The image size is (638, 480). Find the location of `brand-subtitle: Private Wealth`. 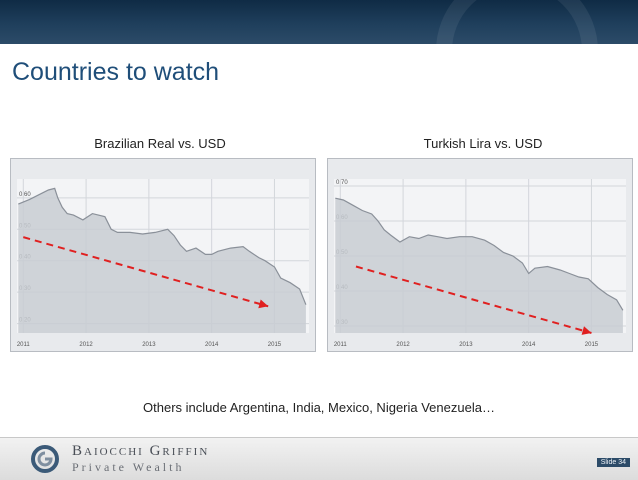

brand-subtitle: Private Wealth is located at coordinates (128, 467).